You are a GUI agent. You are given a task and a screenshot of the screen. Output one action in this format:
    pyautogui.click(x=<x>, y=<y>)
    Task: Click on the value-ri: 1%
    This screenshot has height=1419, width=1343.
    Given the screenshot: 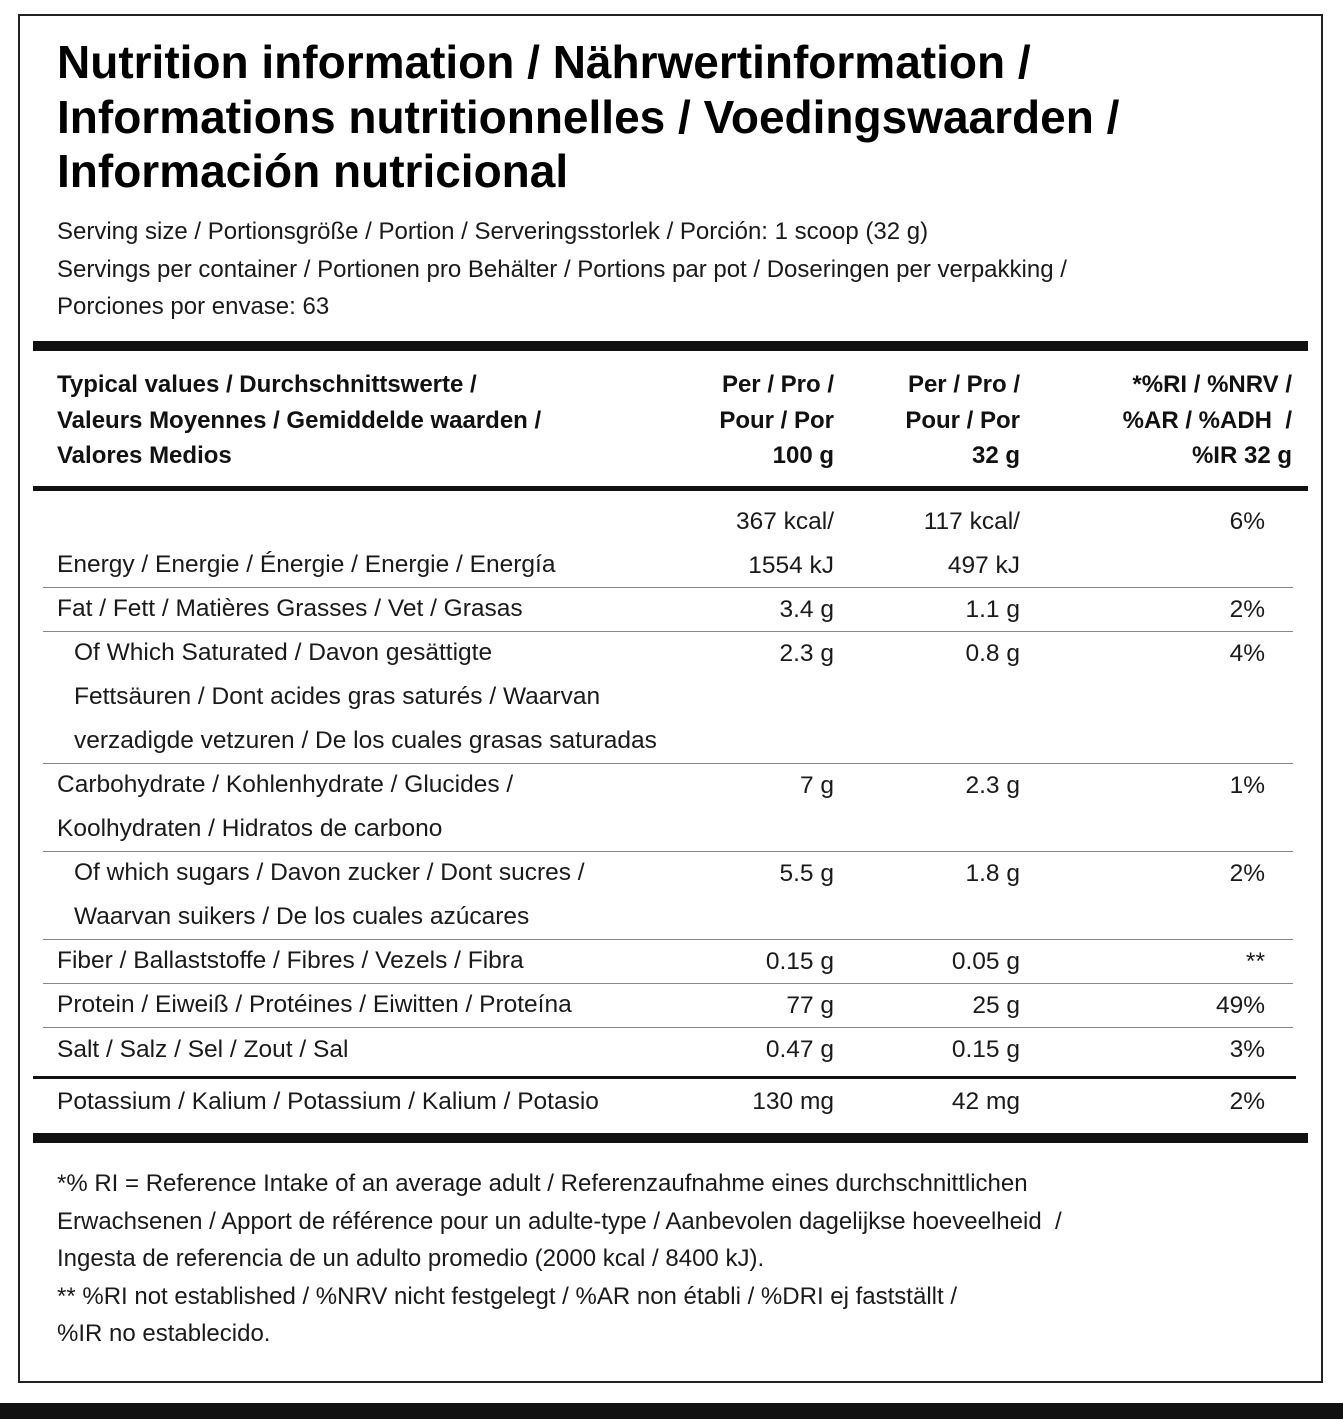 What is the action you would take?
    pyautogui.click(x=1247, y=786)
    